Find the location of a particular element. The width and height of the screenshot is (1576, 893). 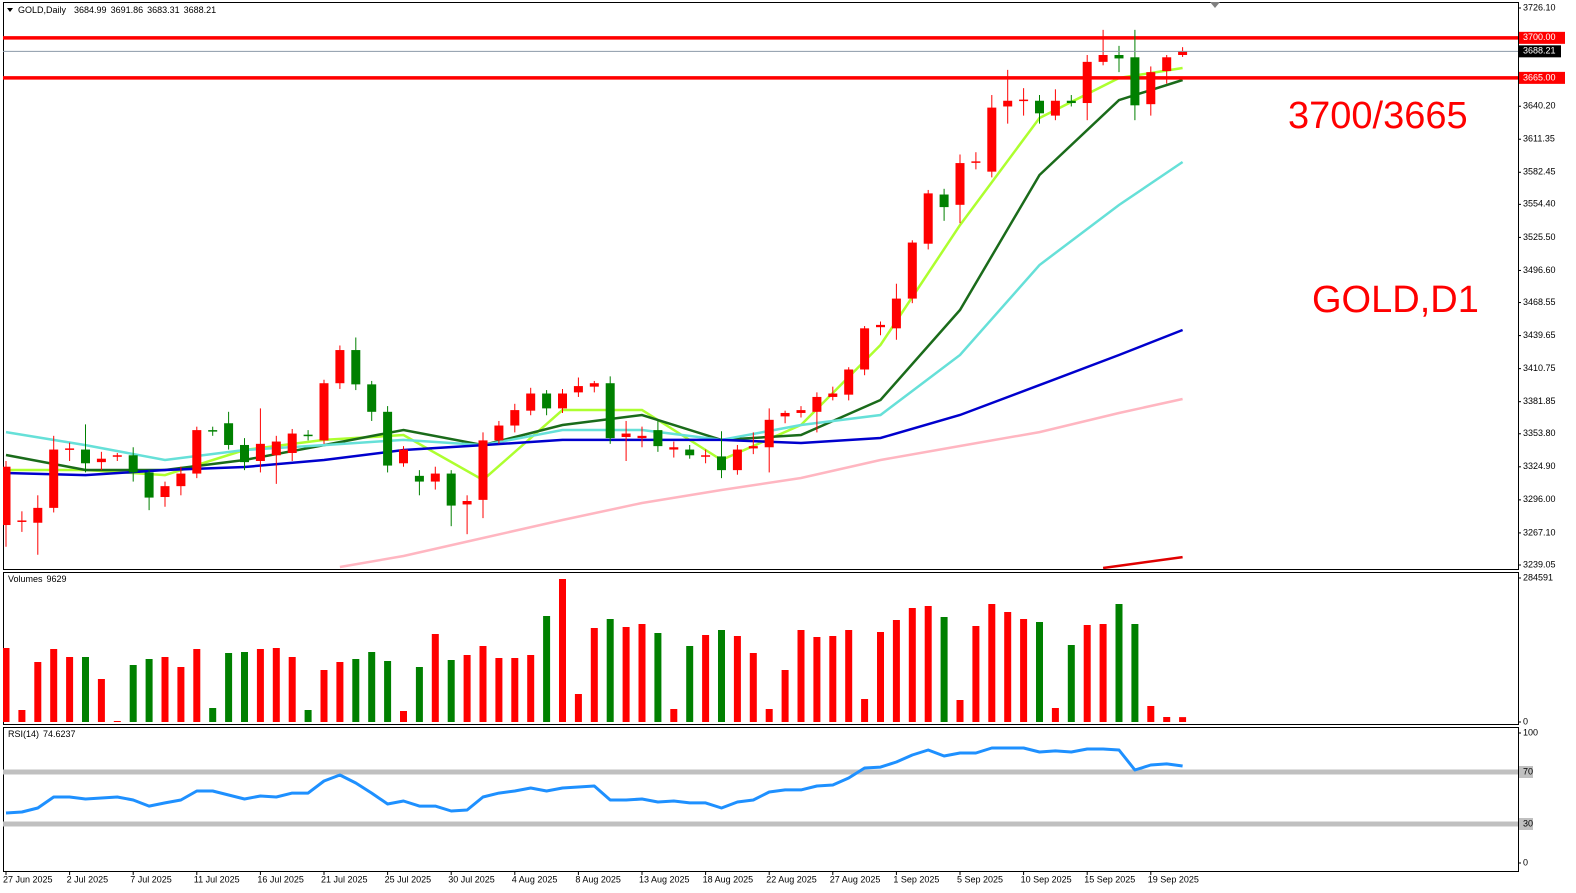

annotation: 3700/3665 is located at coordinates (1378, 116).